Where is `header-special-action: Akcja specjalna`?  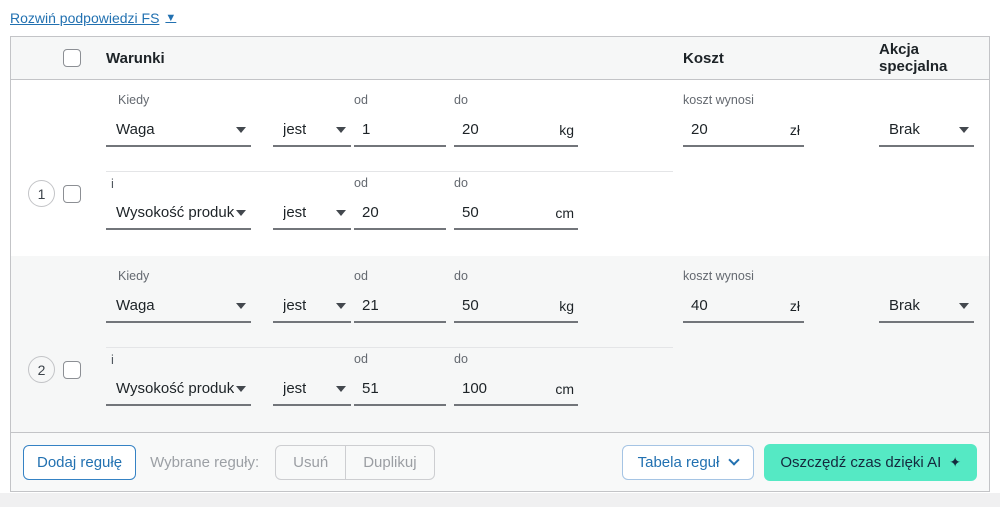 header-special-action: Akcja specjalna is located at coordinates (913, 58).